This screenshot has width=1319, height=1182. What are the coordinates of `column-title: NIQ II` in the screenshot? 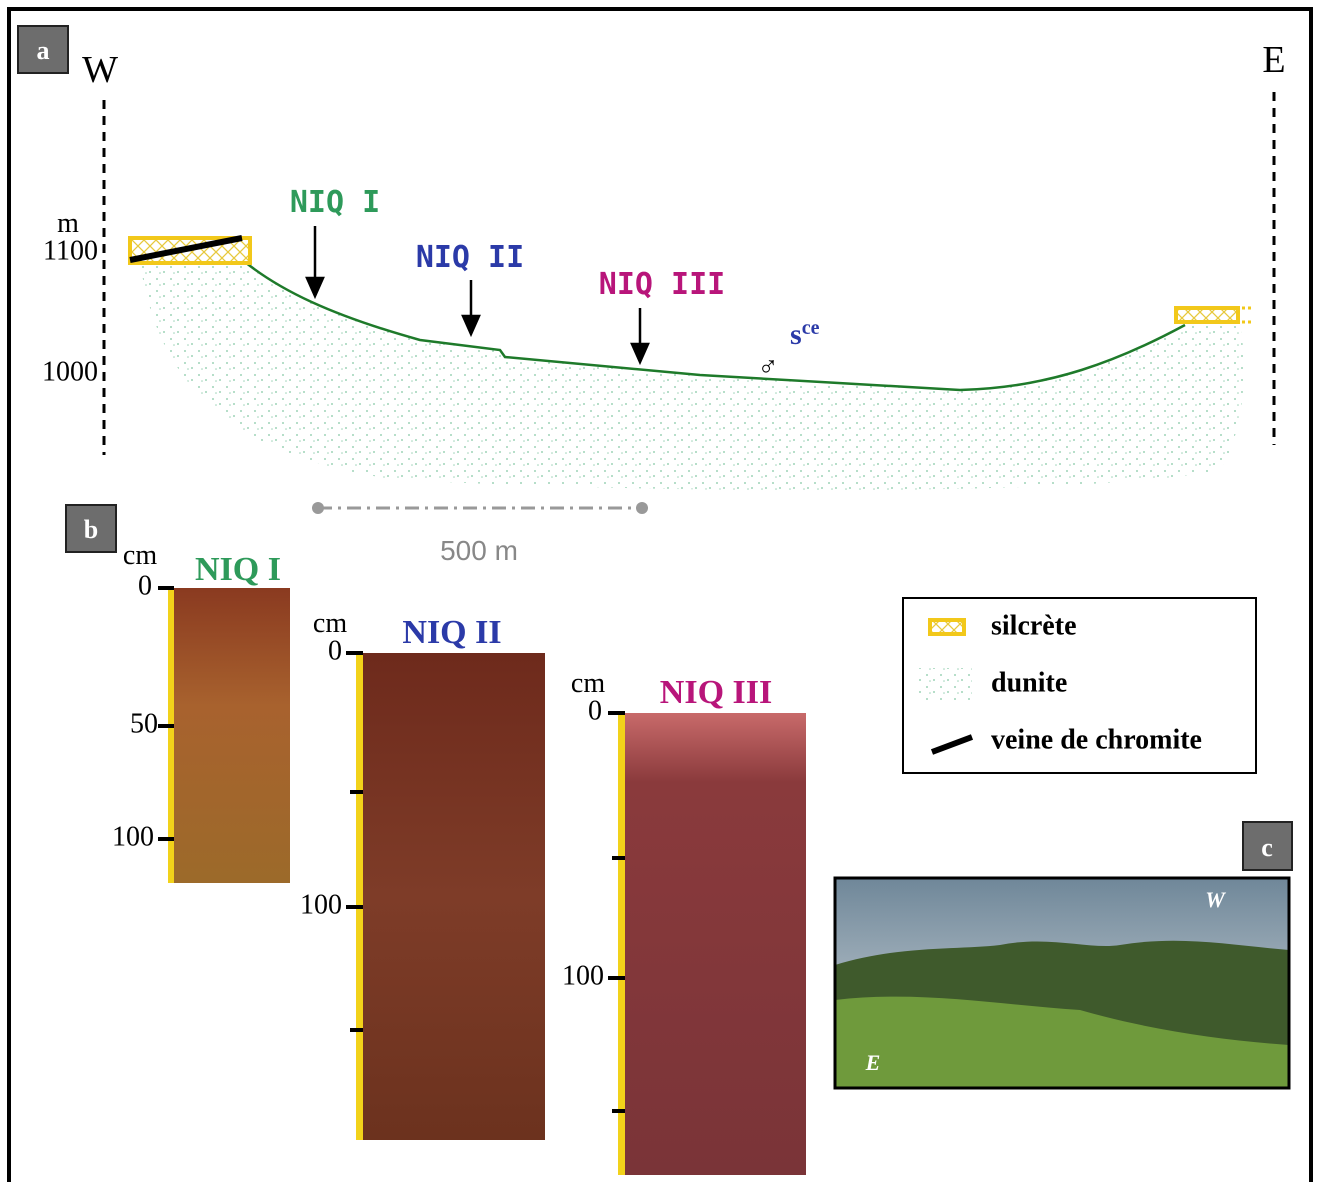 It's located at (451, 632).